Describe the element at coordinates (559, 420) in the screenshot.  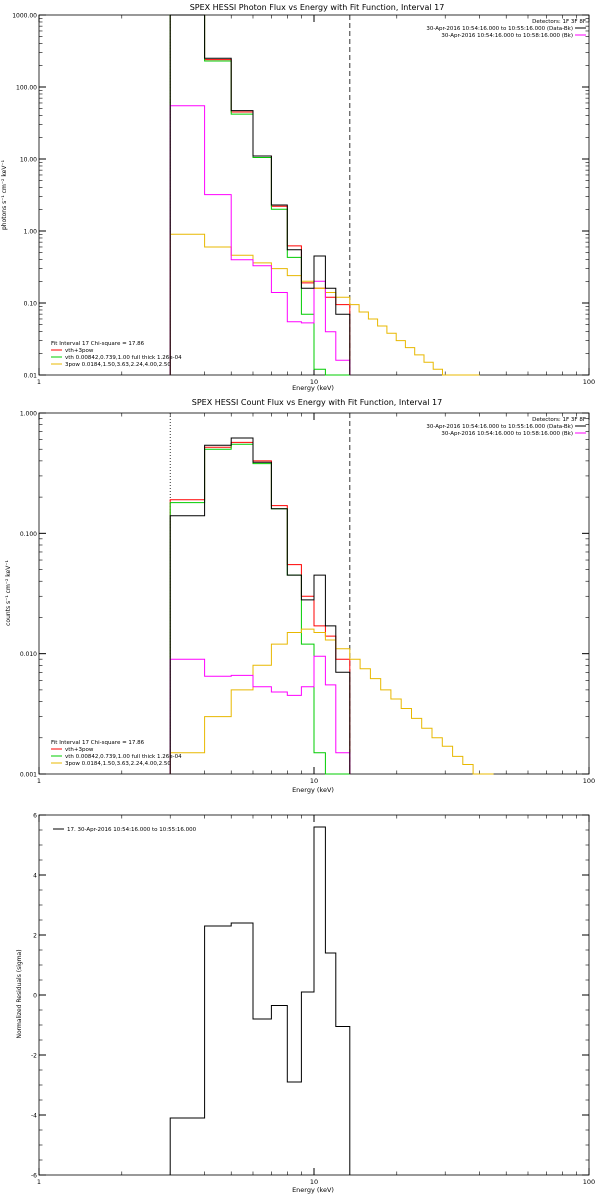
I see `count-flux-legend-detectors: Detectors: 1F 3F 8F` at that location.